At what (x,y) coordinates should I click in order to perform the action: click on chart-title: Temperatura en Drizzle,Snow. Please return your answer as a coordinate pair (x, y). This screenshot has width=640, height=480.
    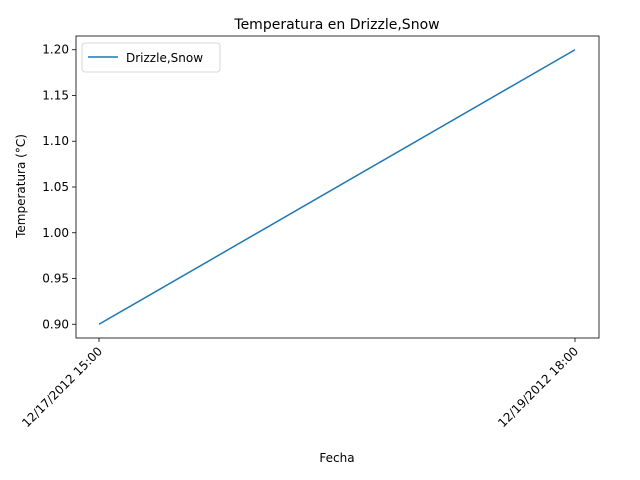
    Looking at the image, I should click on (336, 25).